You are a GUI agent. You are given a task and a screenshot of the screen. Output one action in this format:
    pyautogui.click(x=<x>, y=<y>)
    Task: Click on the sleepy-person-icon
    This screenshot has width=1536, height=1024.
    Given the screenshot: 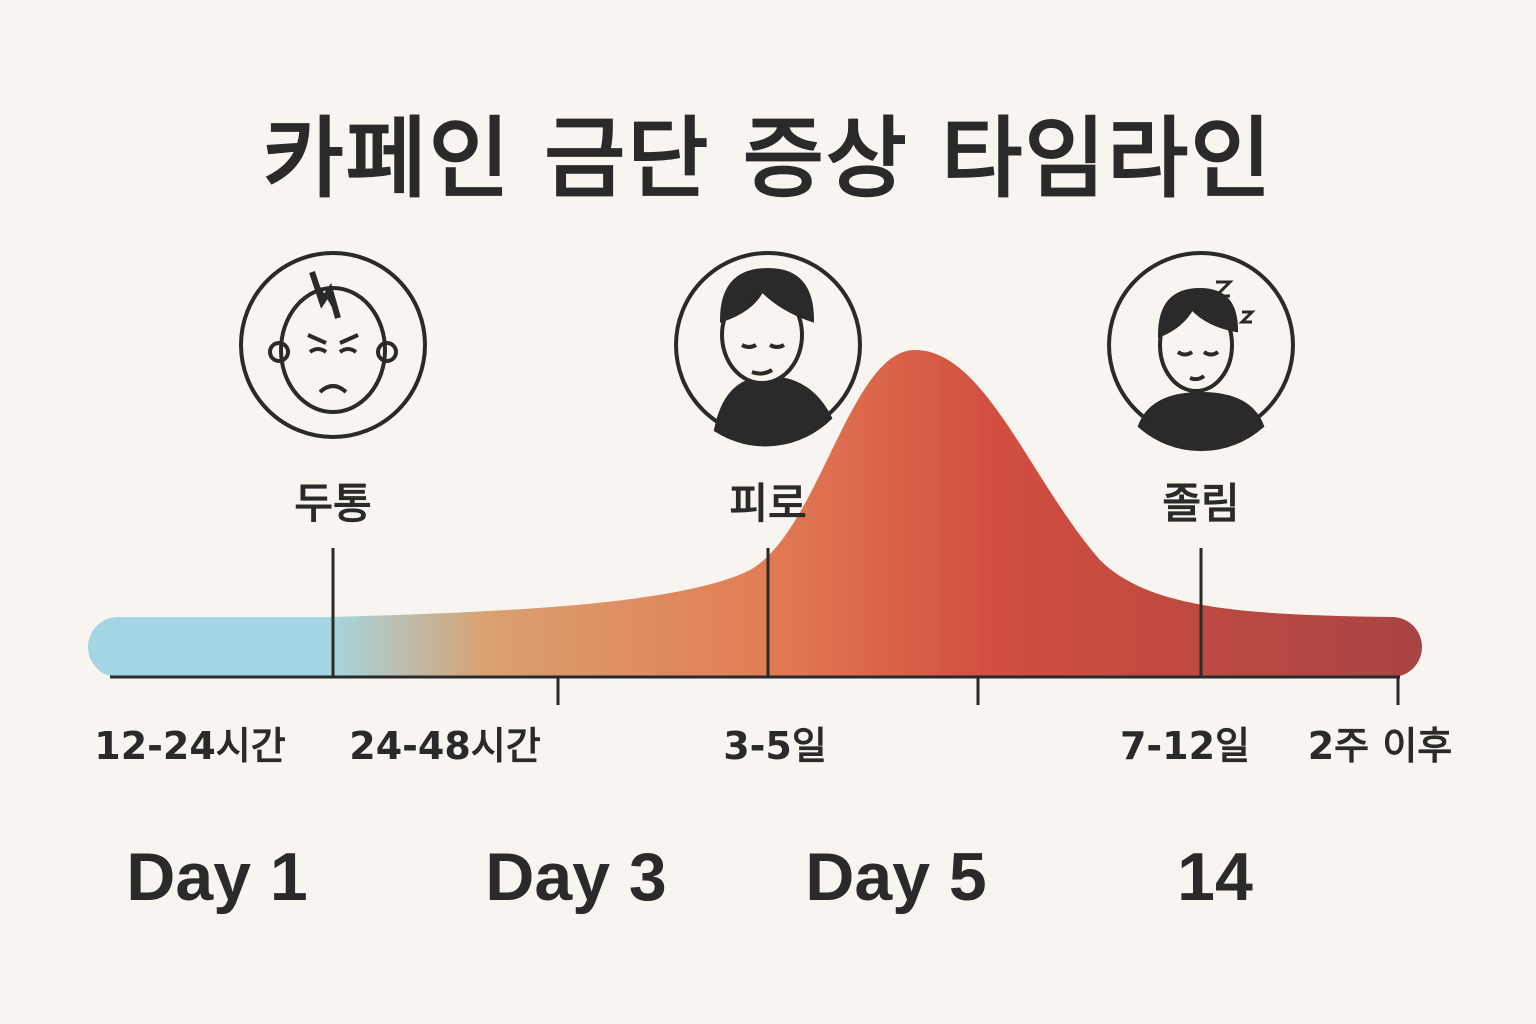 What is the action you would take?
    pyautogui.click(x=1201, y=351)
    